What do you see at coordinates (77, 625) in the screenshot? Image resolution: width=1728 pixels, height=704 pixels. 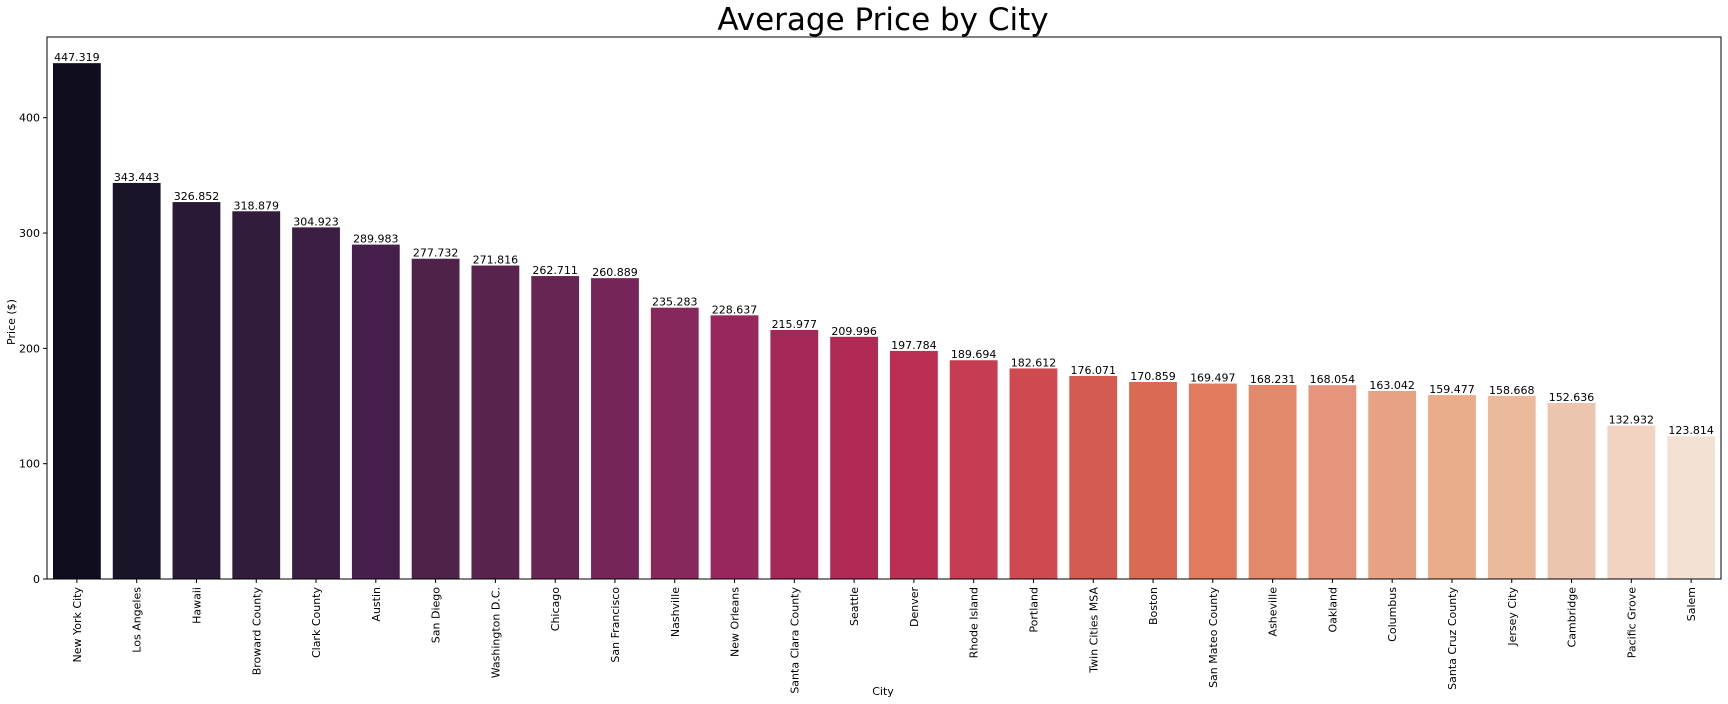 I see `x-tick-label-0: New York City` at bounding box center [77, 625].